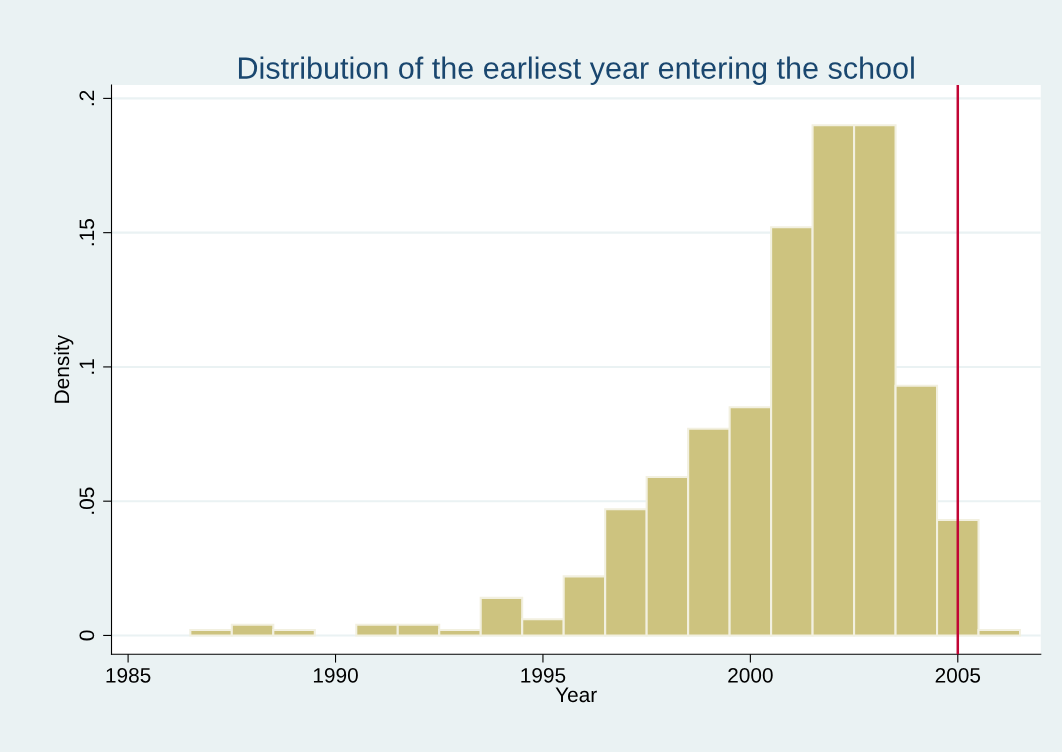 The height and width of the screenshot is (752, 1062). Describe the element at coordinates (63, 368) in the screenshot. I see `y-axis-title: Density` at that location.